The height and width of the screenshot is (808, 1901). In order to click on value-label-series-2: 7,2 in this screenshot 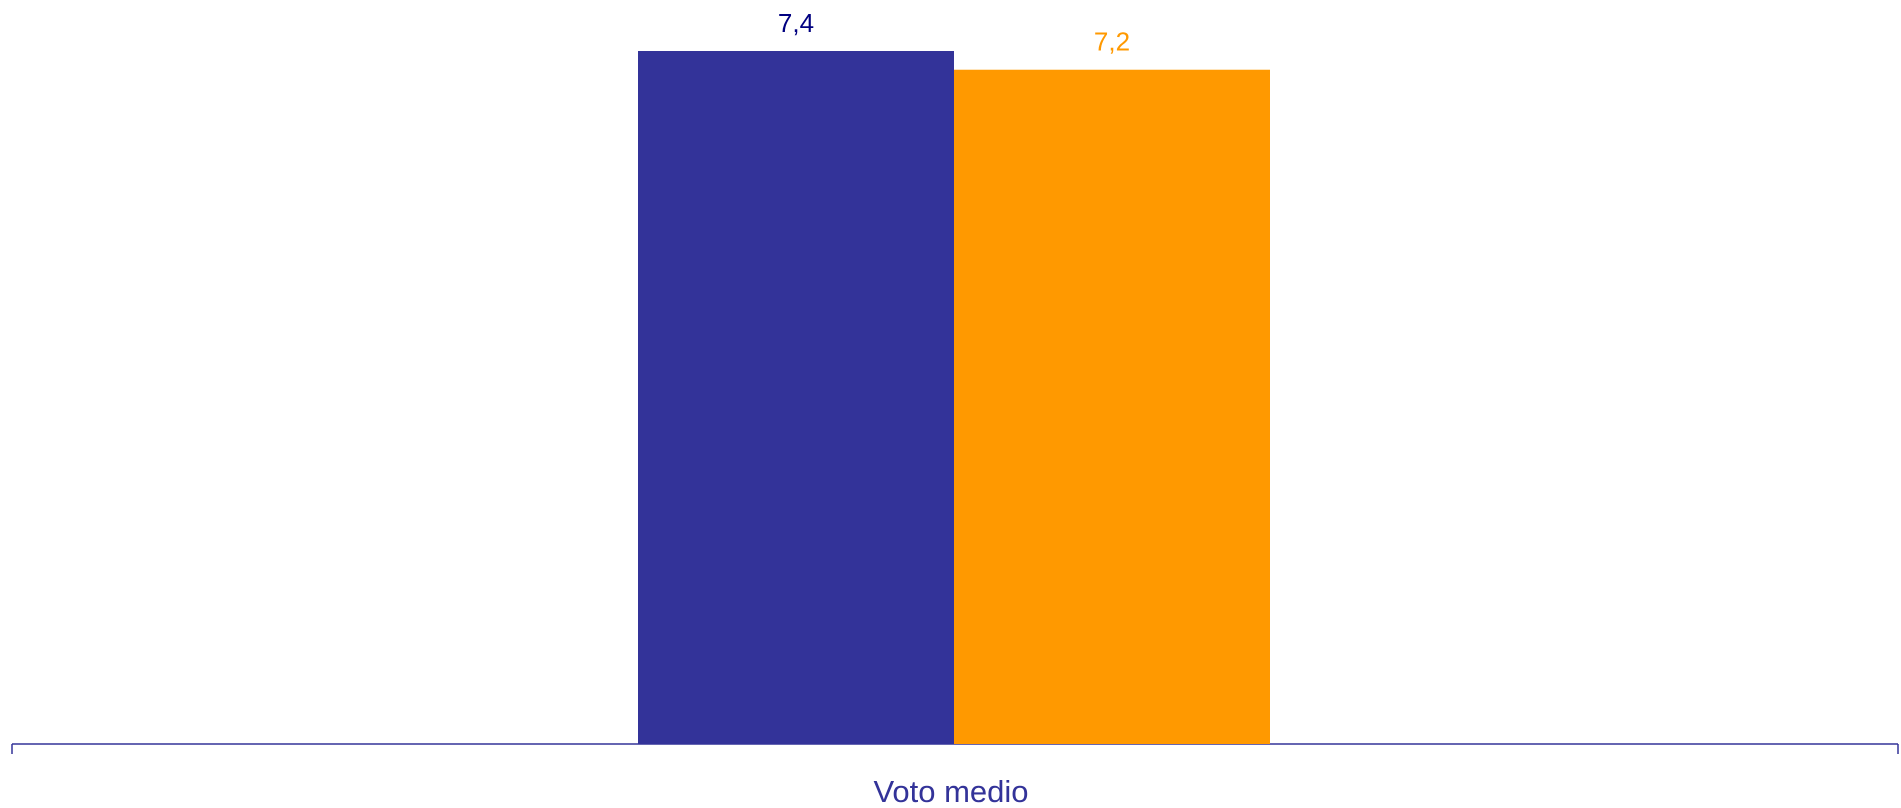, I will do `click(1112, 42)`.